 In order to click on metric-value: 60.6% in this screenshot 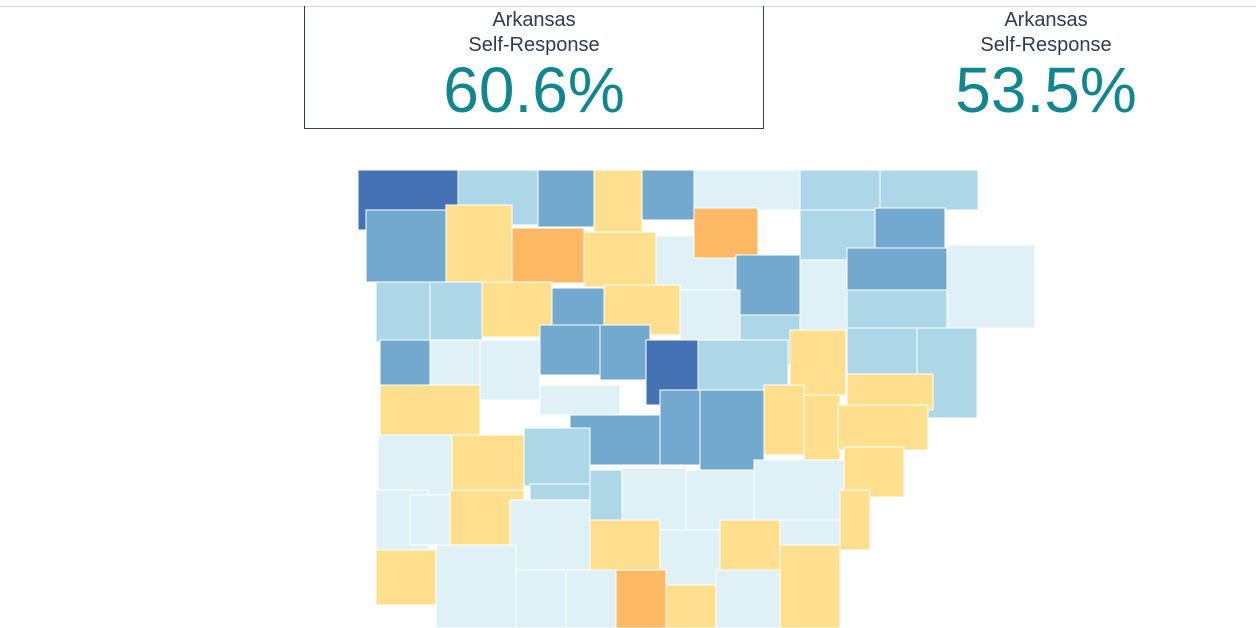, I will do `click(534, 90)`.